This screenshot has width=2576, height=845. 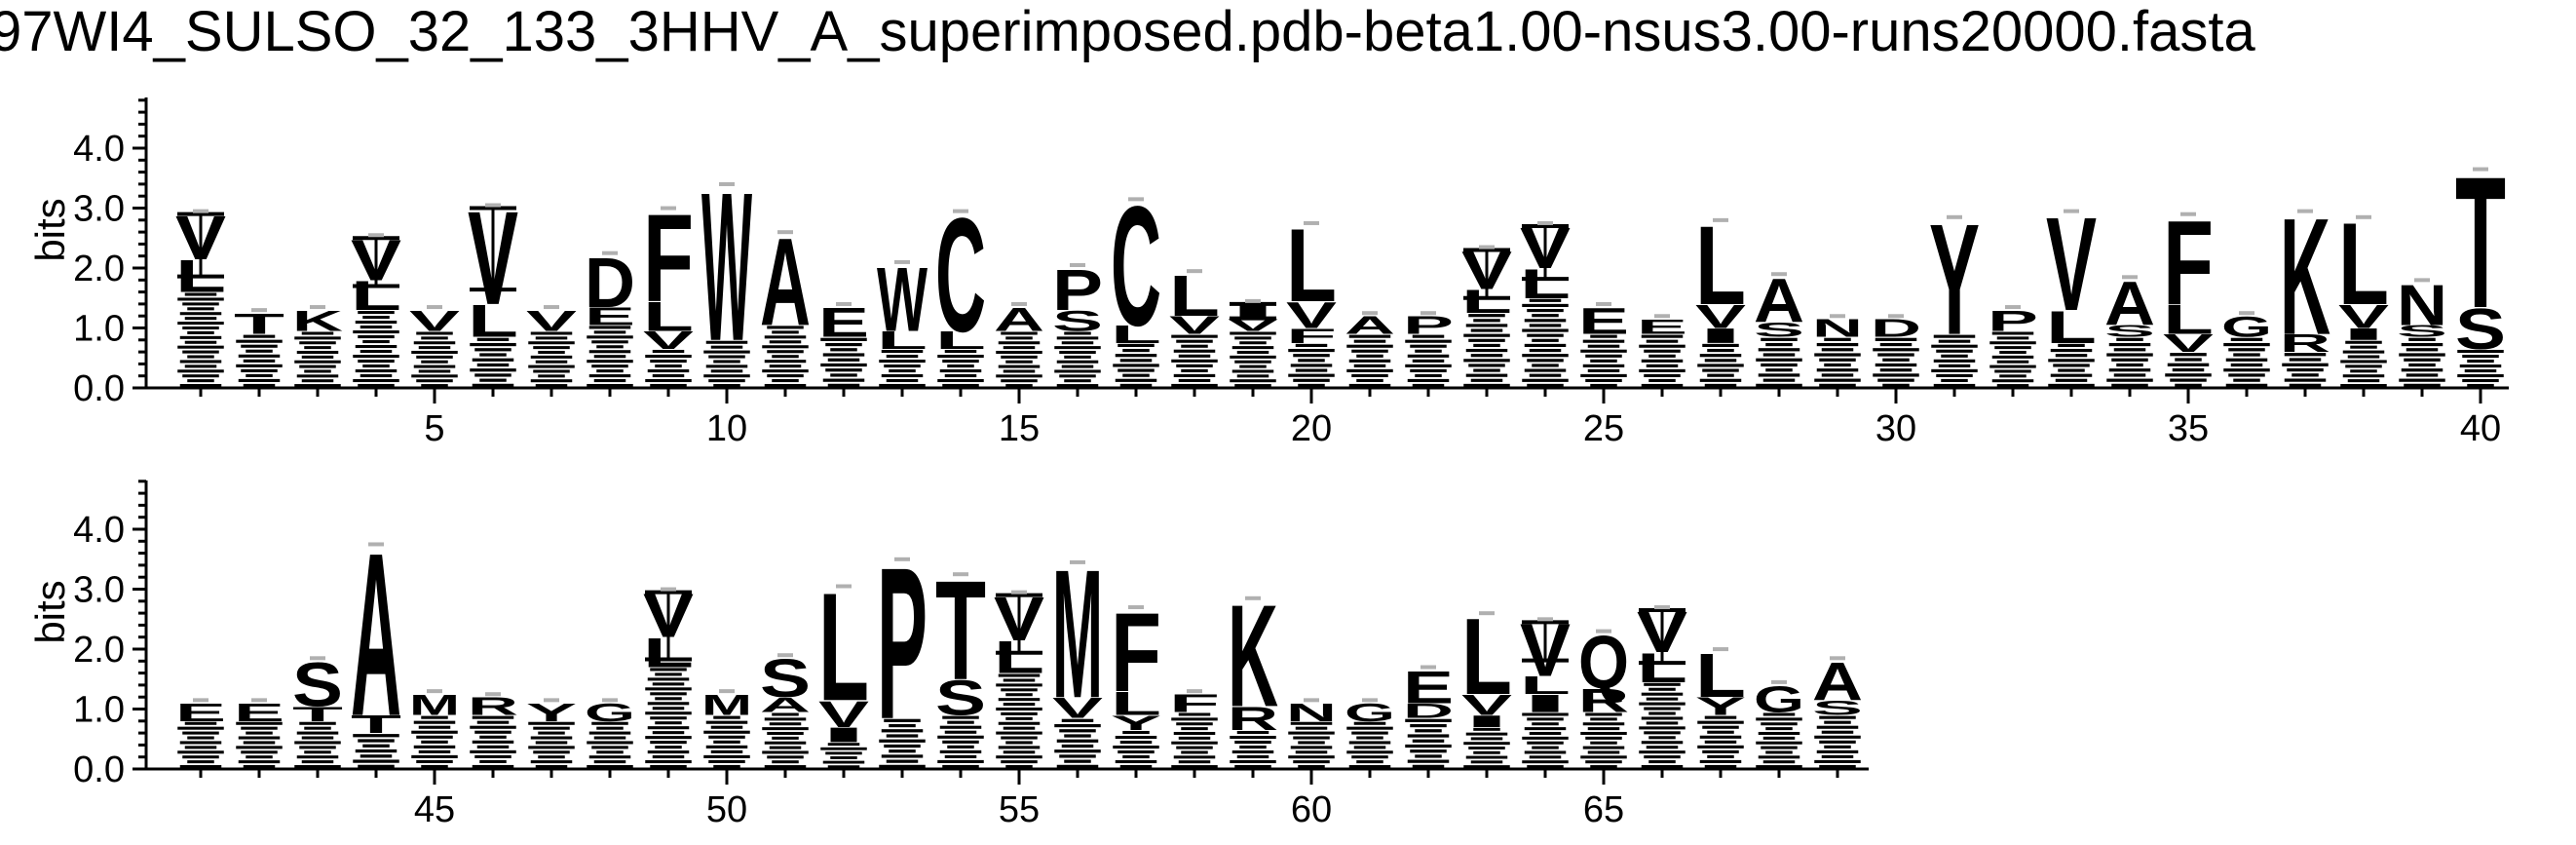 What do you see at coordinates (259, 348) in the screenshot?
I see `logo-column: T` at bounding box center [259, 348].